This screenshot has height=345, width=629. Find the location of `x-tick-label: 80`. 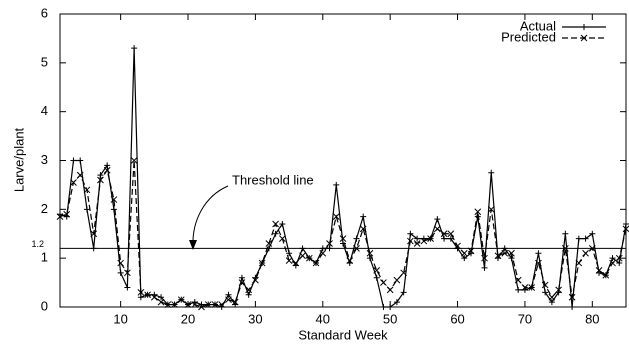

x-tick-label: 80 is located at coordinates (592, 318).